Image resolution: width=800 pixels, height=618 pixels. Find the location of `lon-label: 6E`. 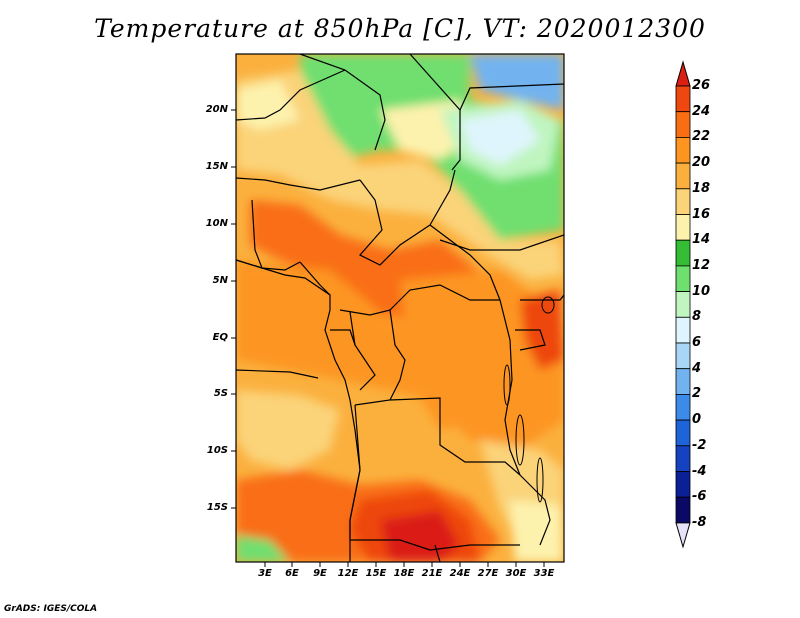

lon-label: 6E is located at coordinates (292, 573).